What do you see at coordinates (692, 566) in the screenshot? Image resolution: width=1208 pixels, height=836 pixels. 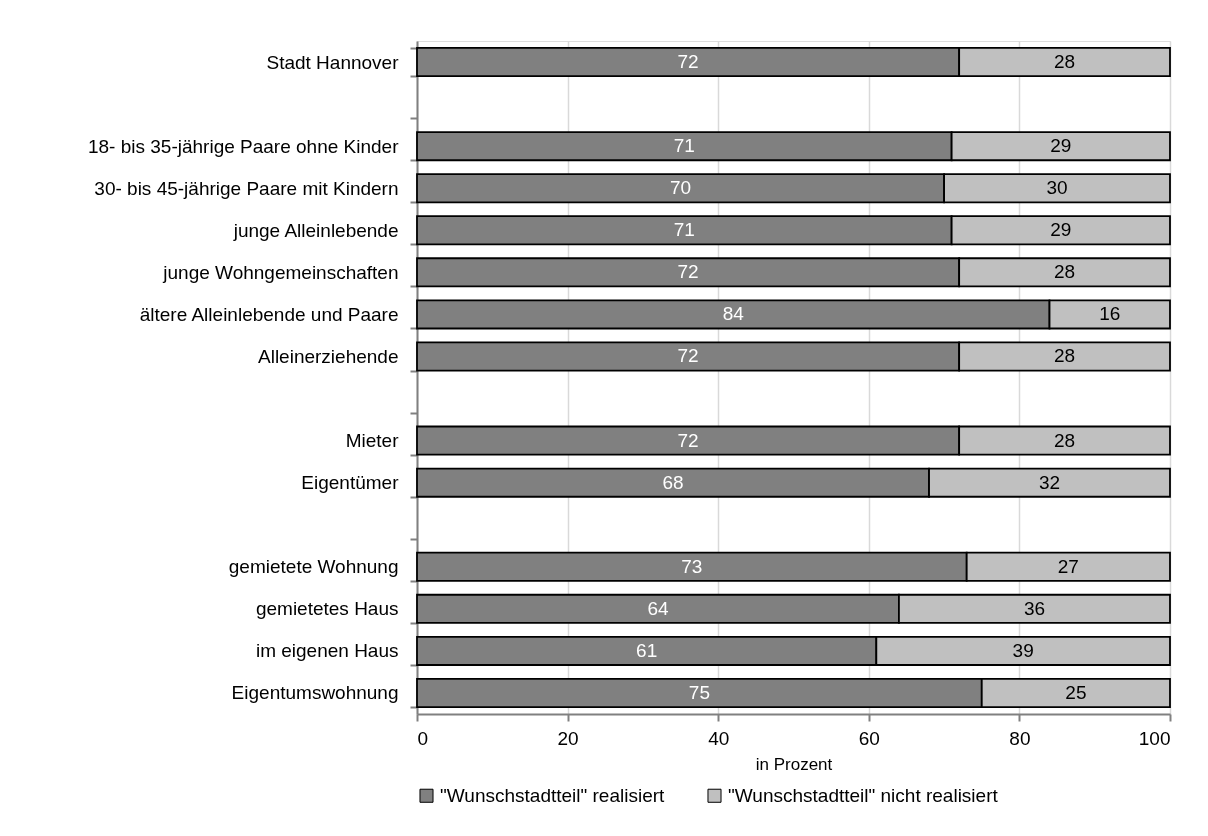 I see `data-label: 73` at bounding box center [692, 566].